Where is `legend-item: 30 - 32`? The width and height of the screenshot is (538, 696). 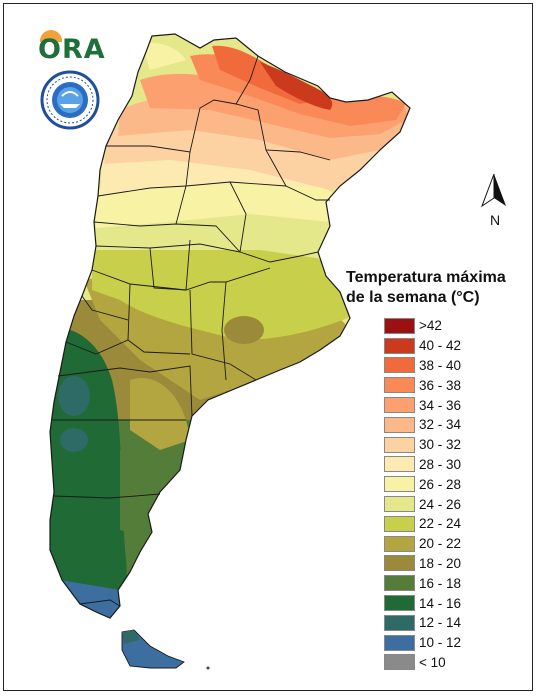
legend-item: 30 - 32 is located at coordinates (439, 445).